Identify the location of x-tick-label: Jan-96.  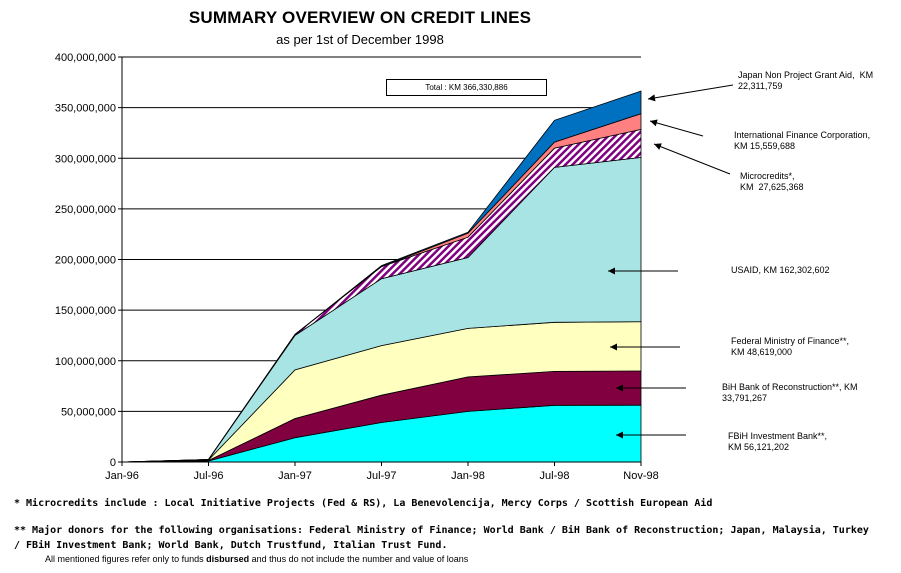
(122, 476).